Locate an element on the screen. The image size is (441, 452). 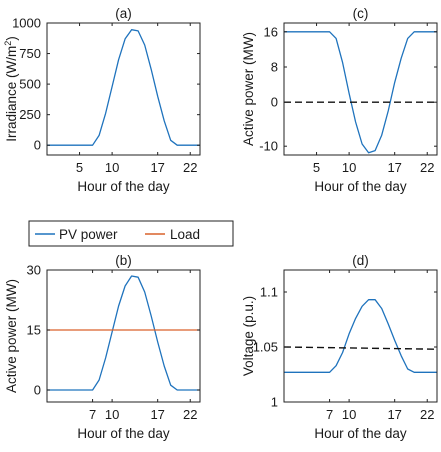
y-axis-label: Irradiance (W/m2) is located at coordinates (11, 89).